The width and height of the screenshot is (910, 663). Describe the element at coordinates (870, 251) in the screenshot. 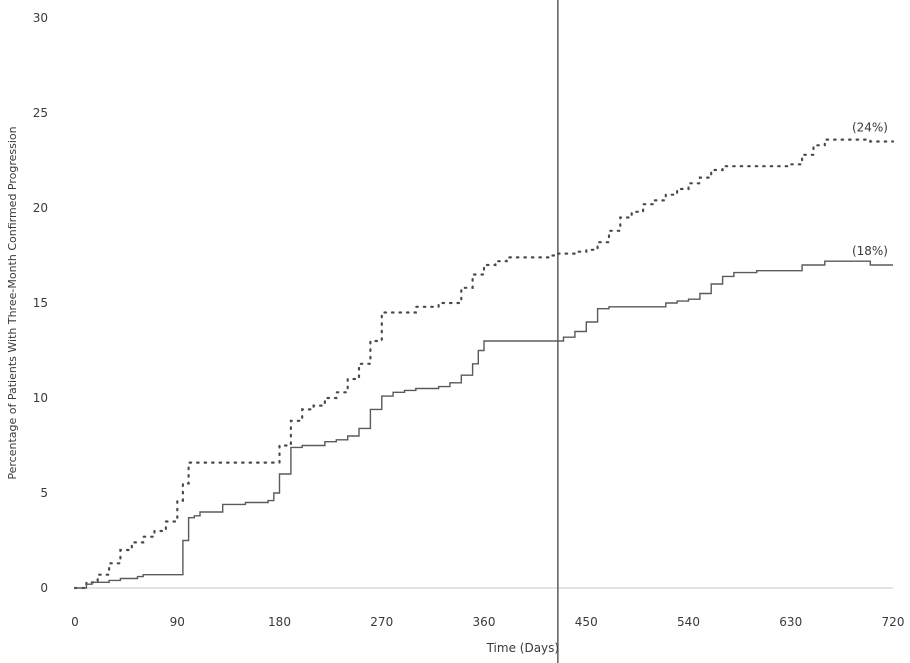

I see `series-end-label: (18%)` at that location.